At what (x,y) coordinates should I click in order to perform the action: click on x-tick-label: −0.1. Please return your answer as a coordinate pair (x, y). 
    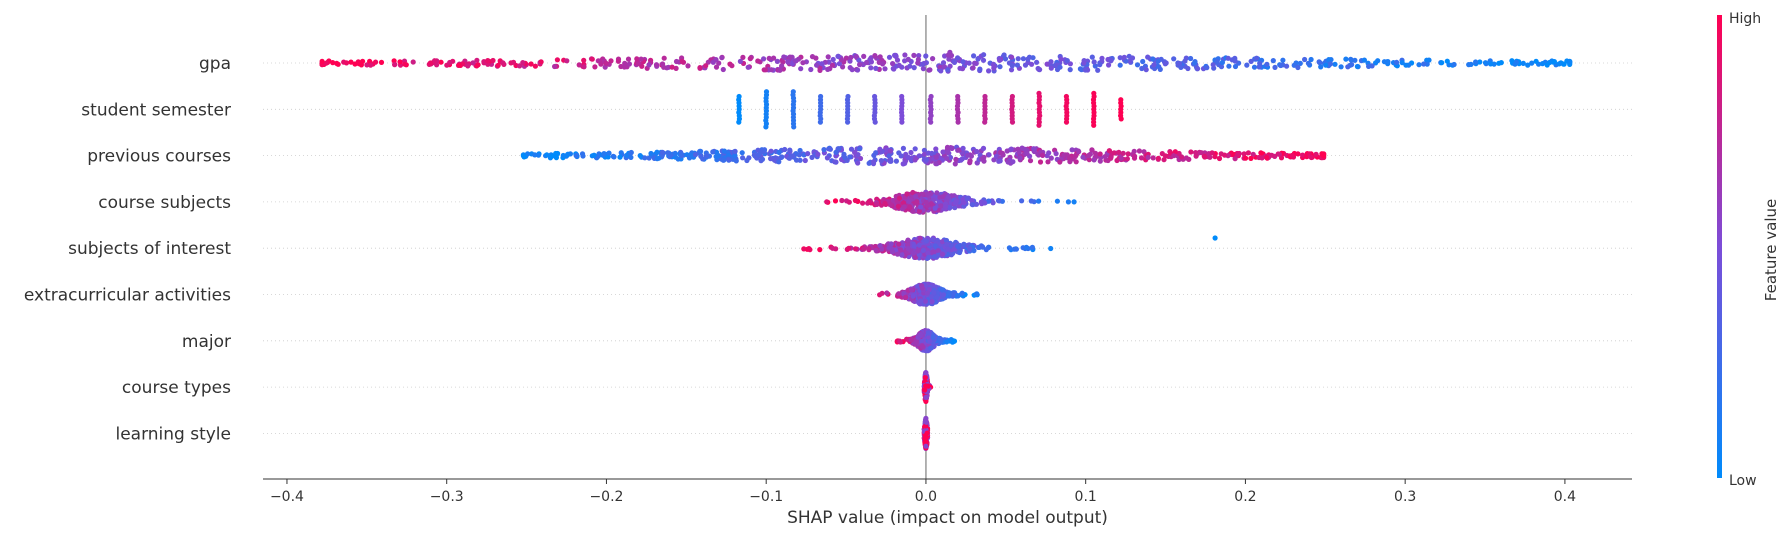
    Looking at the image, I should click on (766, 497).